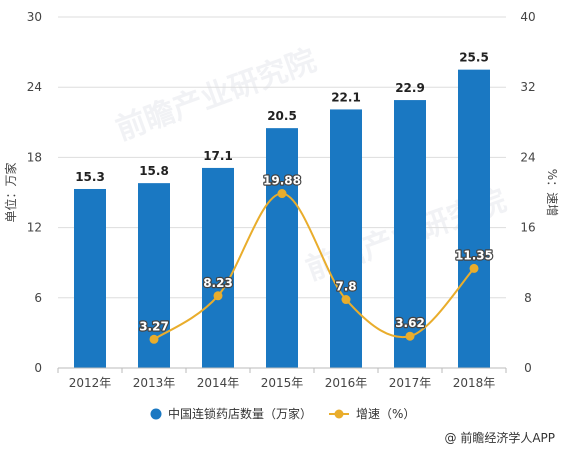  I want to click on y2-tick-label: 40, so click(527, 17).